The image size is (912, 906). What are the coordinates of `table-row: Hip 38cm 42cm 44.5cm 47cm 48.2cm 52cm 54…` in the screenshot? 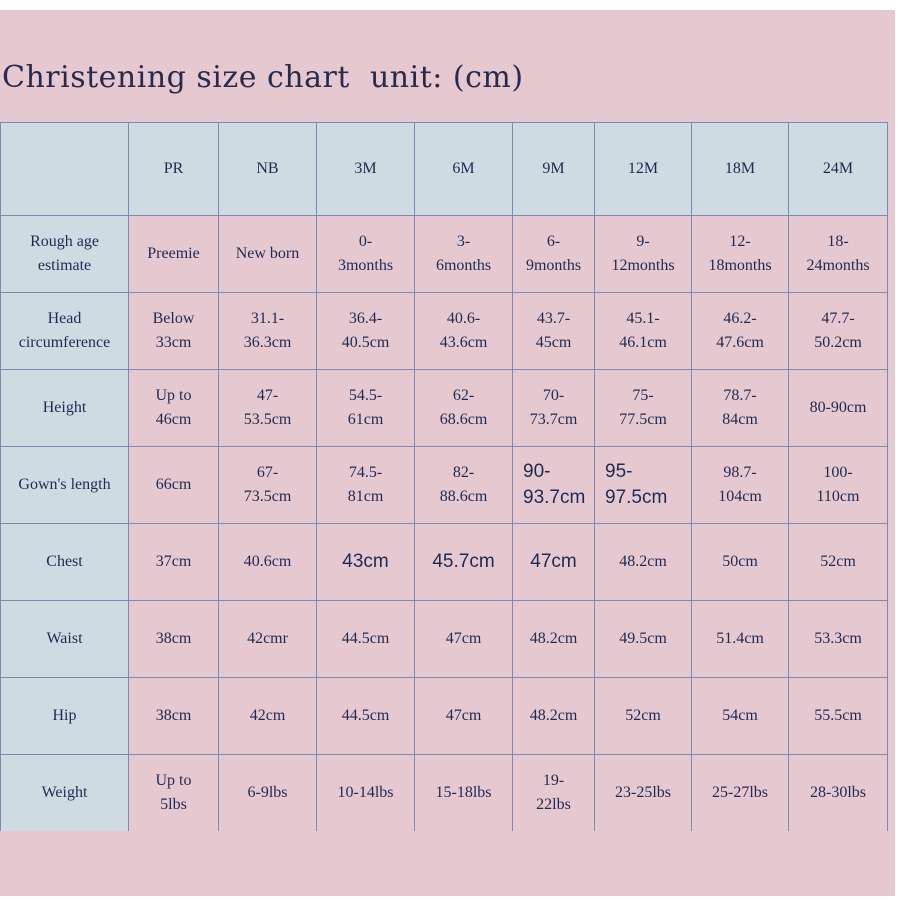 It's located at (444, 716).